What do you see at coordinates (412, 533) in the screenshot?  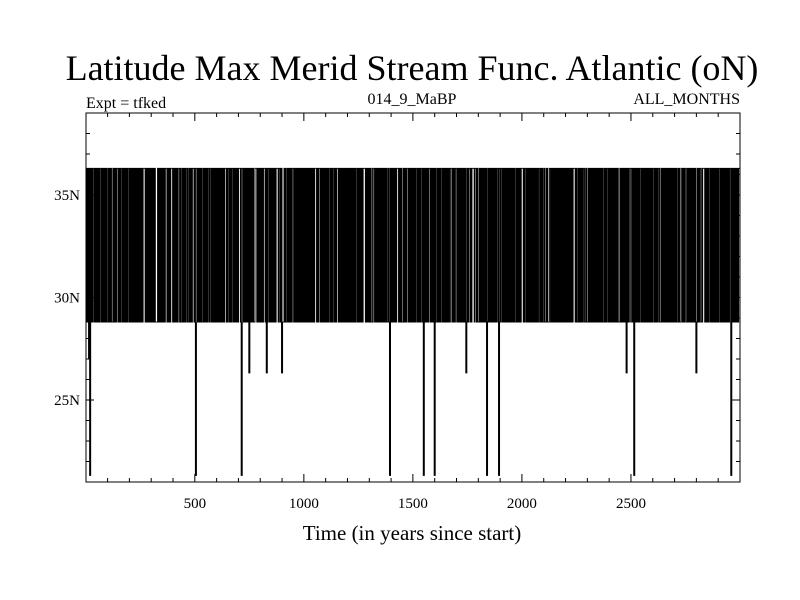 I see `x-axis-label: Time (in years since start)` at bounding box center [412, 533].